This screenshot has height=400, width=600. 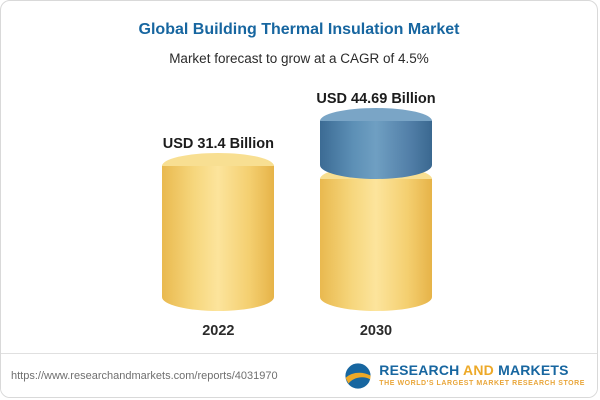 What do you see at coordinates (376, 99) in the screenshot?
I see `value-label-2030: USD 44.69 Billion` at bounding box center [376, 99].